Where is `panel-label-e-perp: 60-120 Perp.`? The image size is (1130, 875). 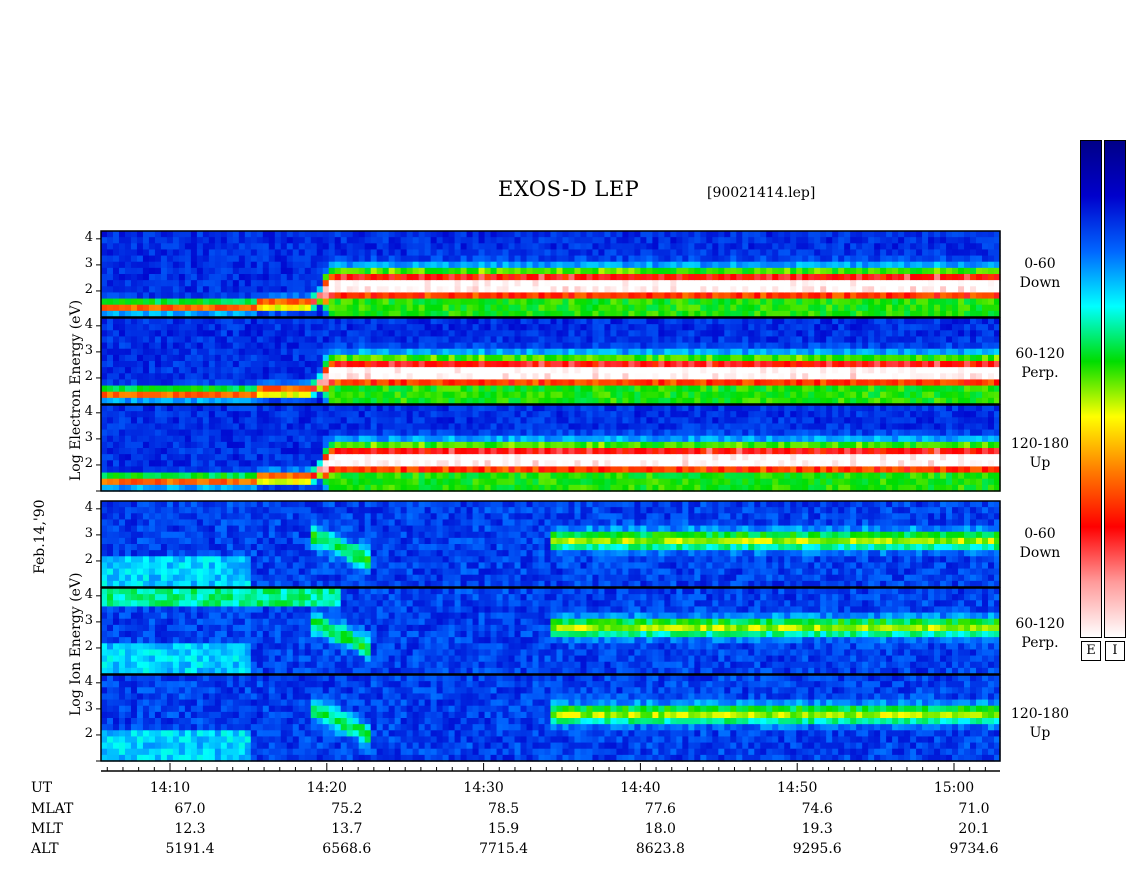
panel-label-e-perp: 60-120 Perp. is located at coordinates (1040, 363).